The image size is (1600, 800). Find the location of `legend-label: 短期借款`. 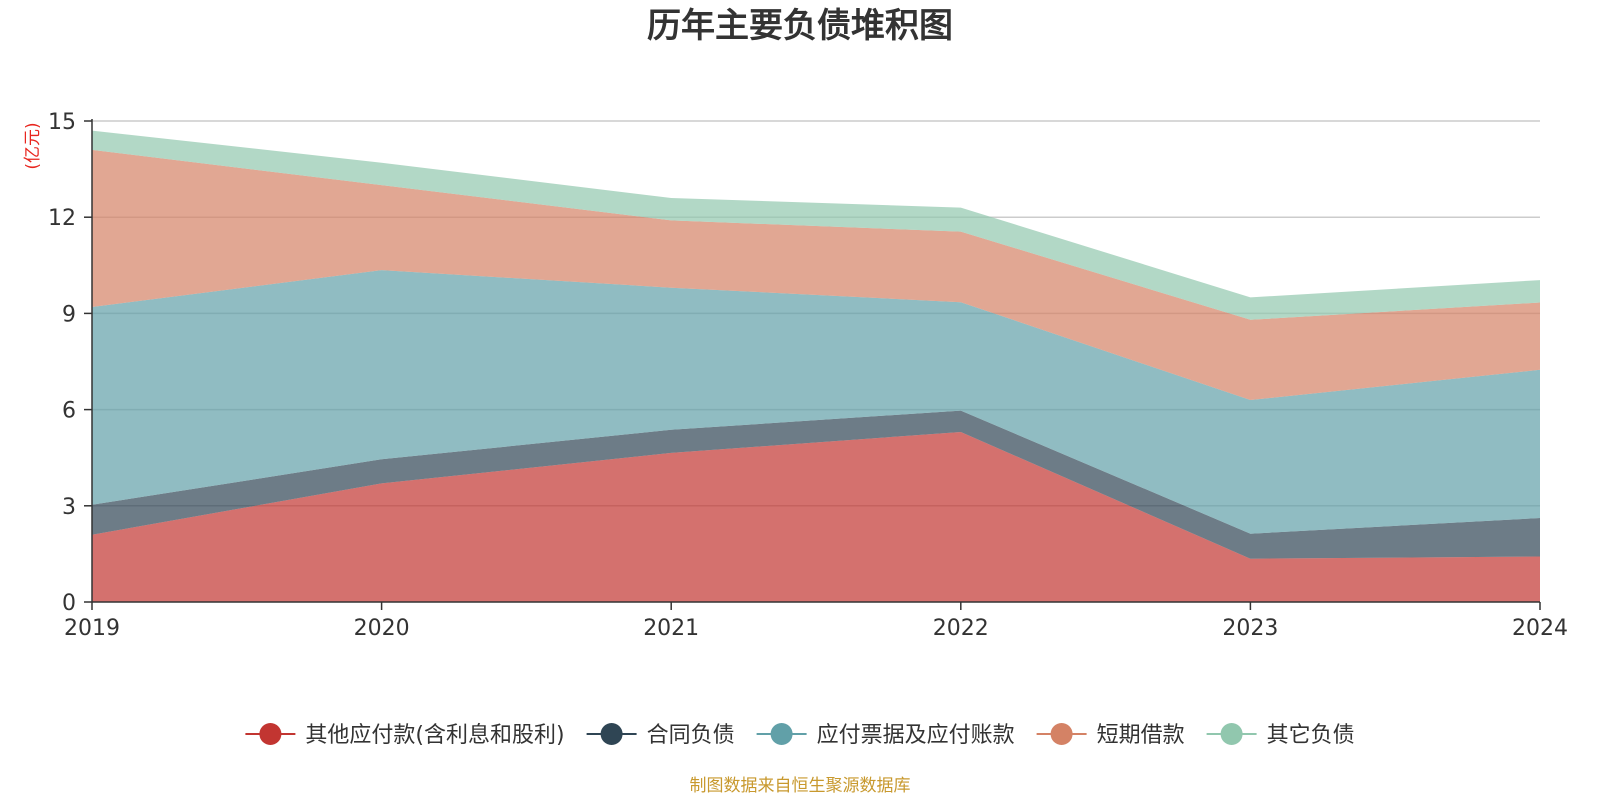

legend-label: 短期借款 is located at coordinates (1141, 735).